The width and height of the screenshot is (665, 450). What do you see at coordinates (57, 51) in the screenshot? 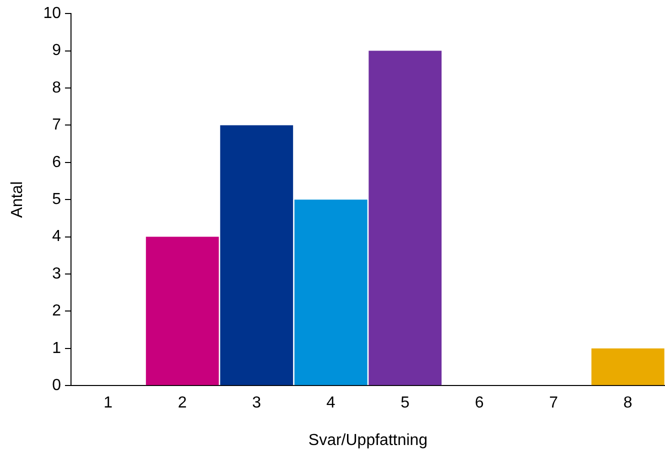
I see `y-tick-label: 9` at bounding box center [57, 51].